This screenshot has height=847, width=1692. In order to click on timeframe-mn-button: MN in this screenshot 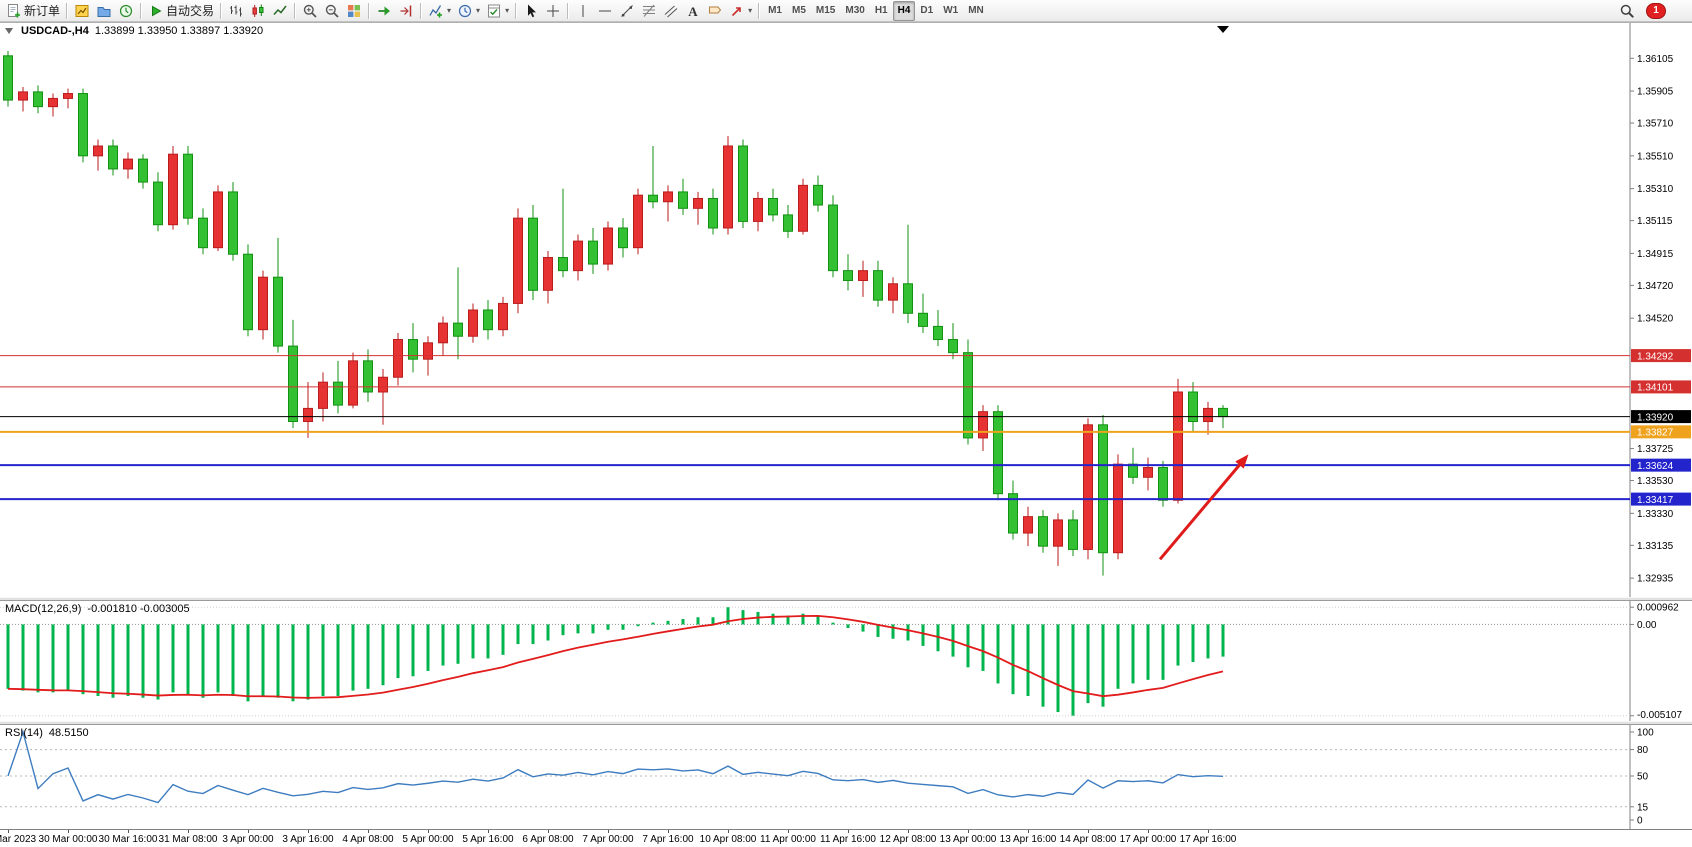, I will do `click(976, 11)`.